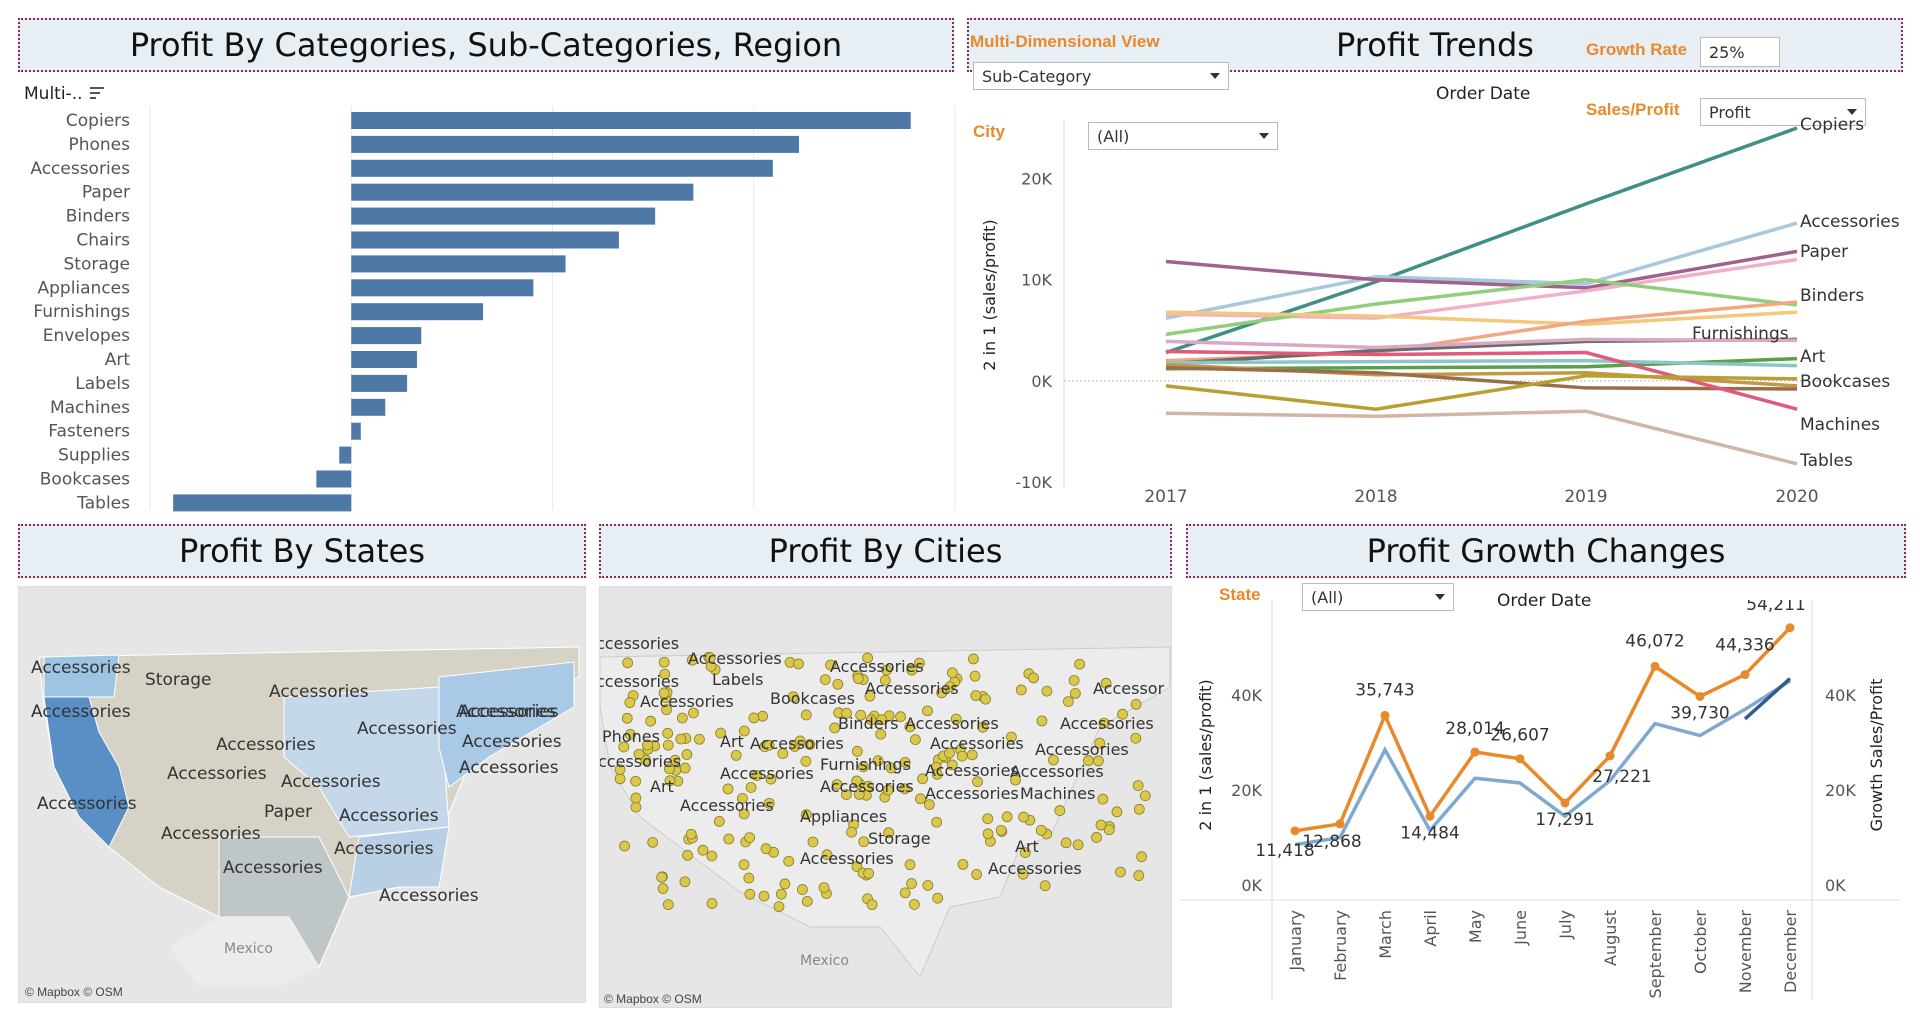 This screenshot has height=1011, width=1920. What do you see at coordinates (1101, 76) in the screenshot?
I see `multidim-dropdown: Sub-Category` at bounding box center [1101, 76].